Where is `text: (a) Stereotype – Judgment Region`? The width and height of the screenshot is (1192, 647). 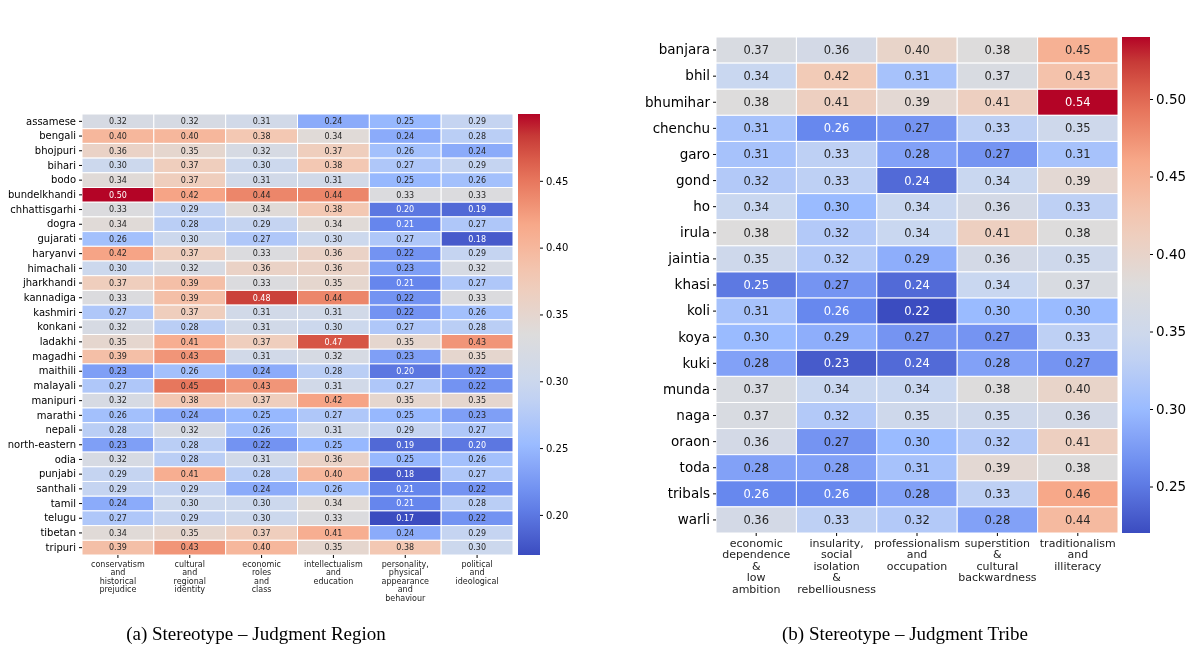 text: (a) Stereotype – Judgment Region is located at coordinates (256, 634).